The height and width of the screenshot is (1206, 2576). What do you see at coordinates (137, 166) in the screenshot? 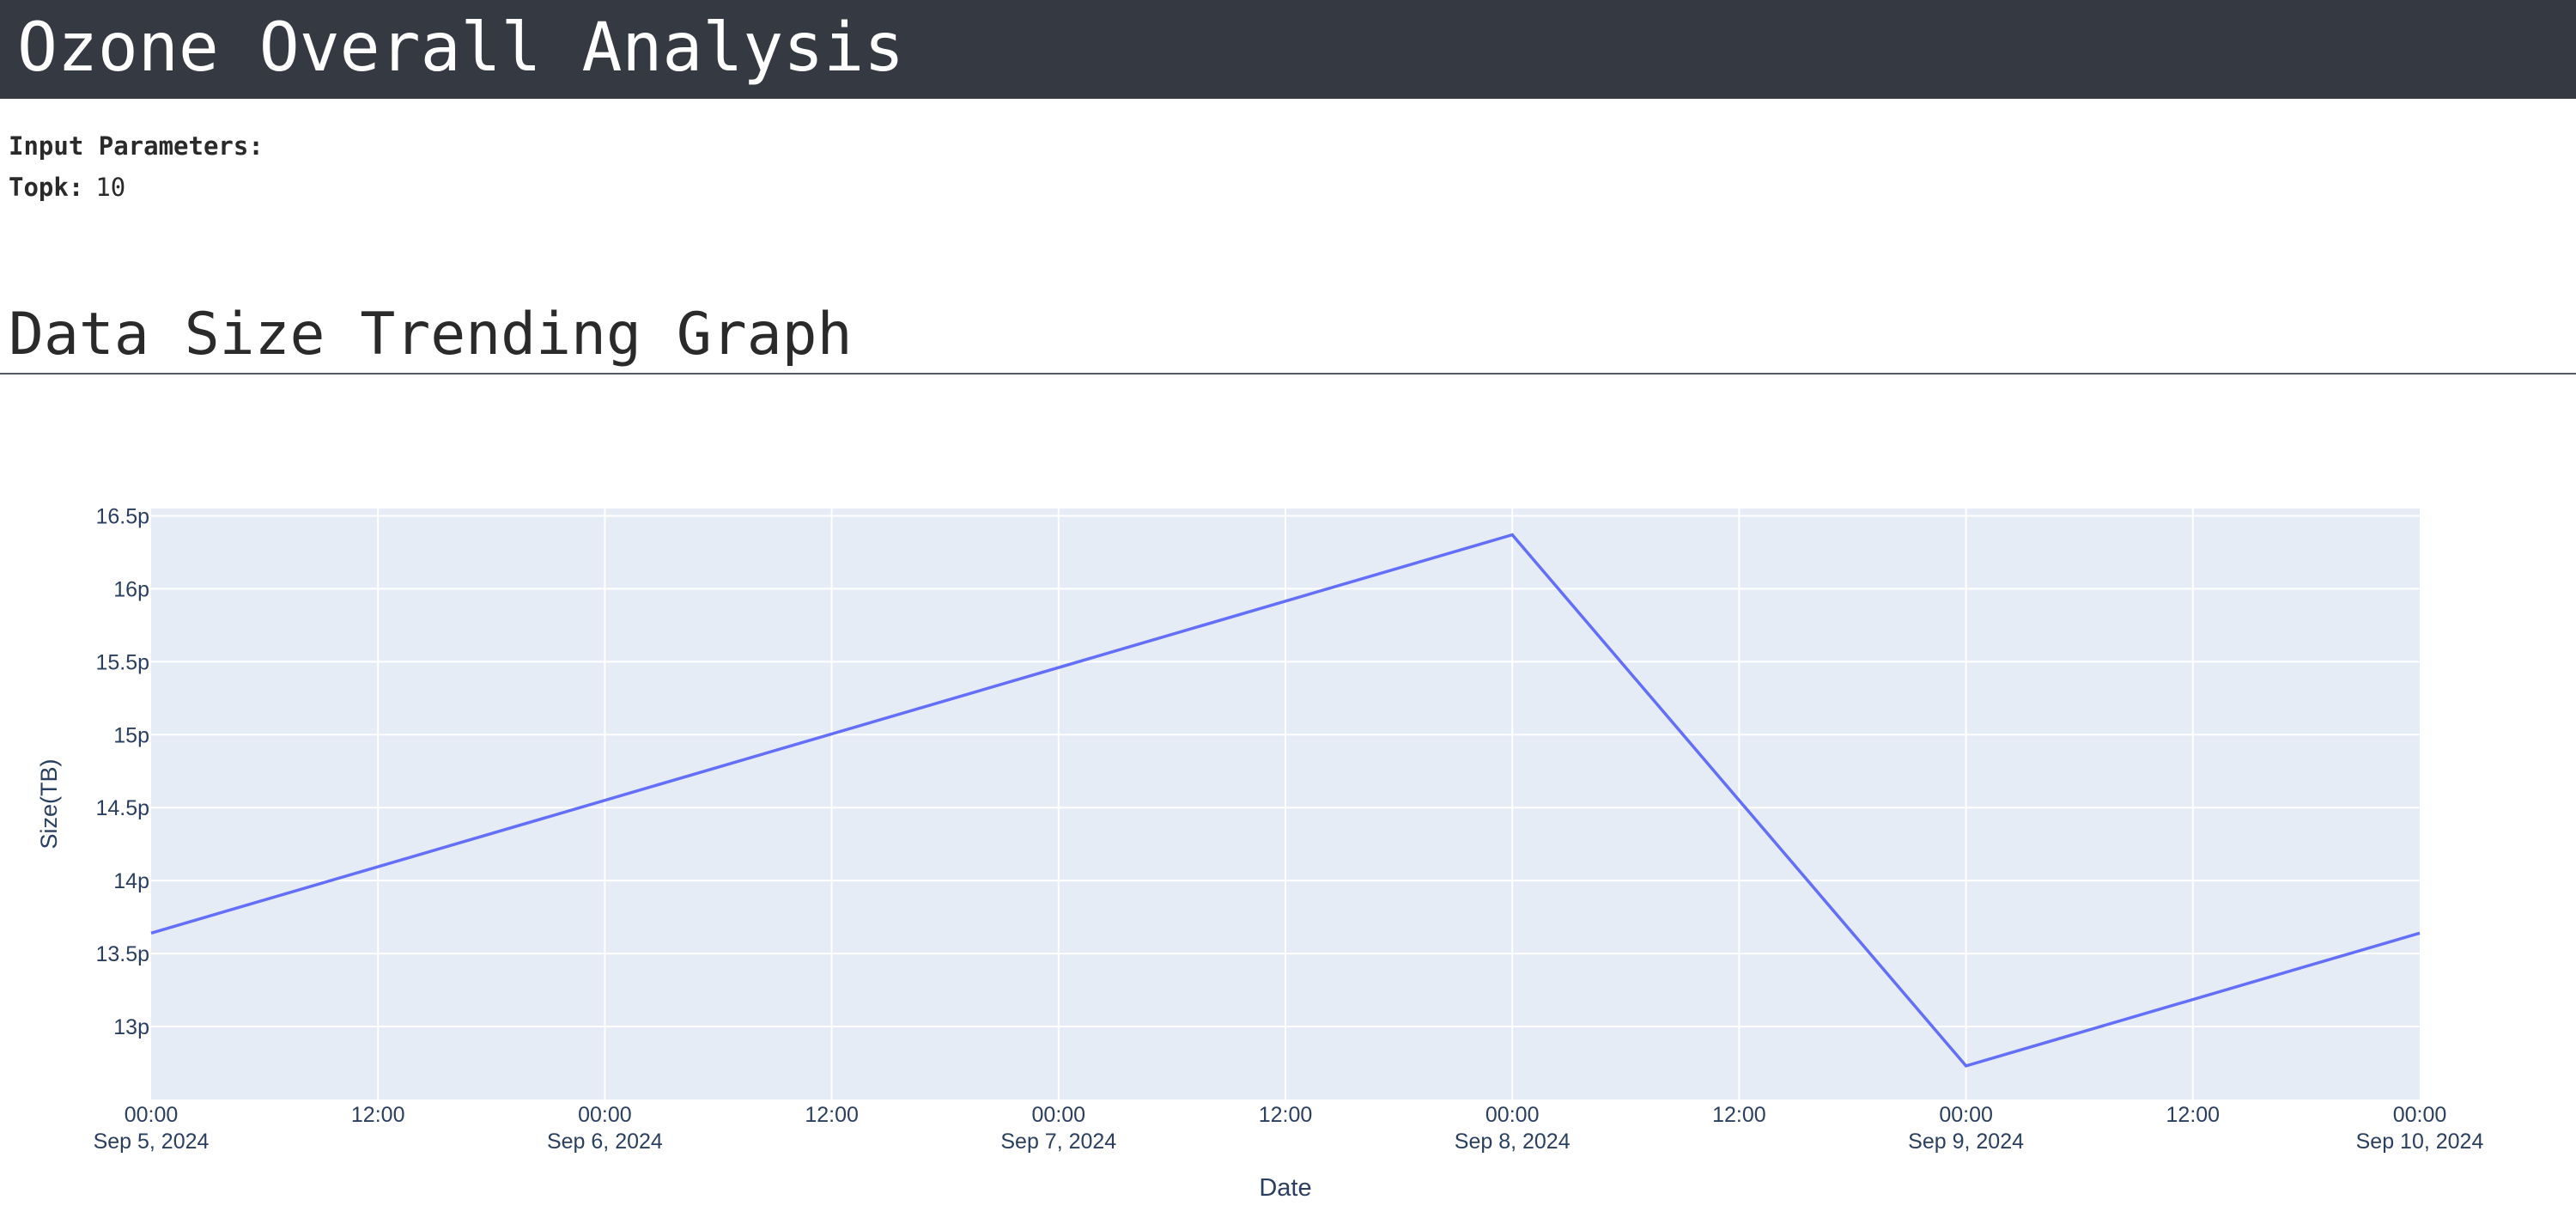
I see `input-parameters: Input Parameters: Topk: 10` at bounding box center [137, 166].